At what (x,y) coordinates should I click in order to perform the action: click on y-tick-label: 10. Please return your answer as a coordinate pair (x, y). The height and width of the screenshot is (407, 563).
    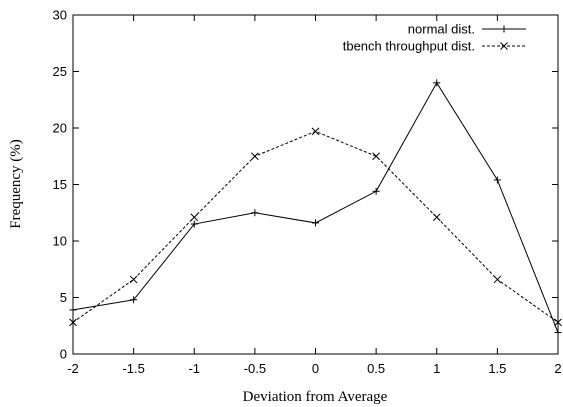
    Looking at the image, I should click on (60, 241).